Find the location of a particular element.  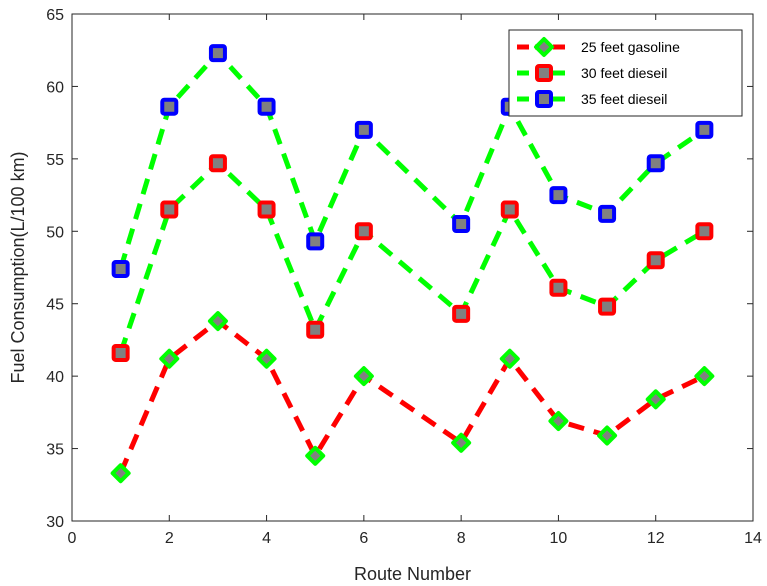

y-axis-label: Fuel Consumption(L/100 km) is located at coordinates (18, 267).